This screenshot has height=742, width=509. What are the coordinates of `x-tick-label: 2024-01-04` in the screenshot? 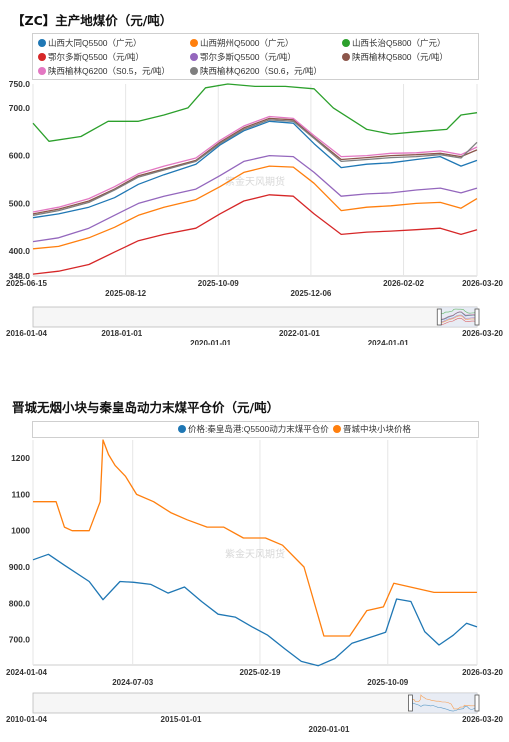 It's located at (26, 672).